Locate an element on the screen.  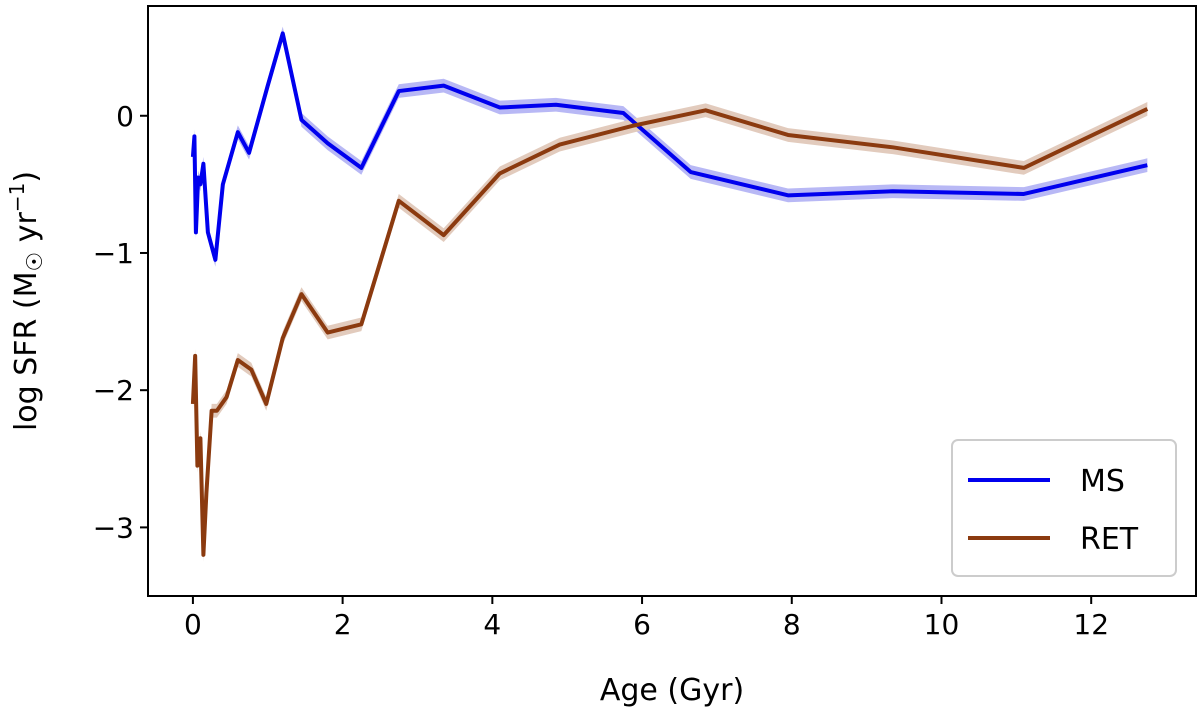
x-tick-label: 0 is located at coordinates (193, 624).